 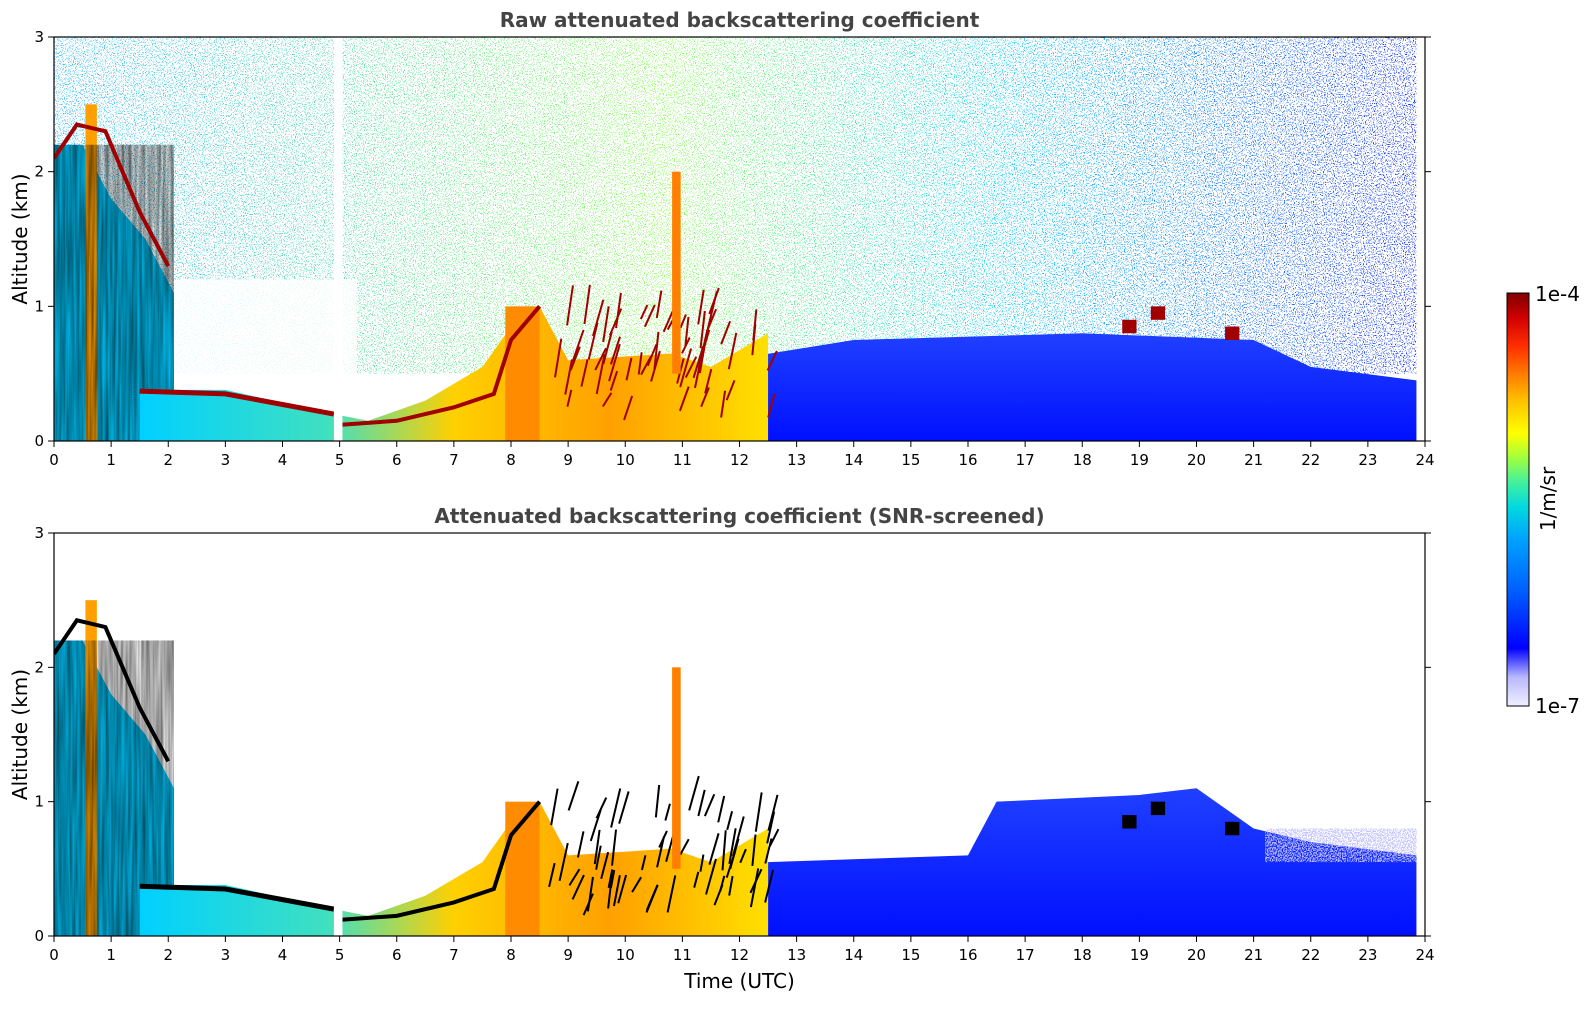 I want to click on x-tick-label: 5, so click(x=340, y=955).